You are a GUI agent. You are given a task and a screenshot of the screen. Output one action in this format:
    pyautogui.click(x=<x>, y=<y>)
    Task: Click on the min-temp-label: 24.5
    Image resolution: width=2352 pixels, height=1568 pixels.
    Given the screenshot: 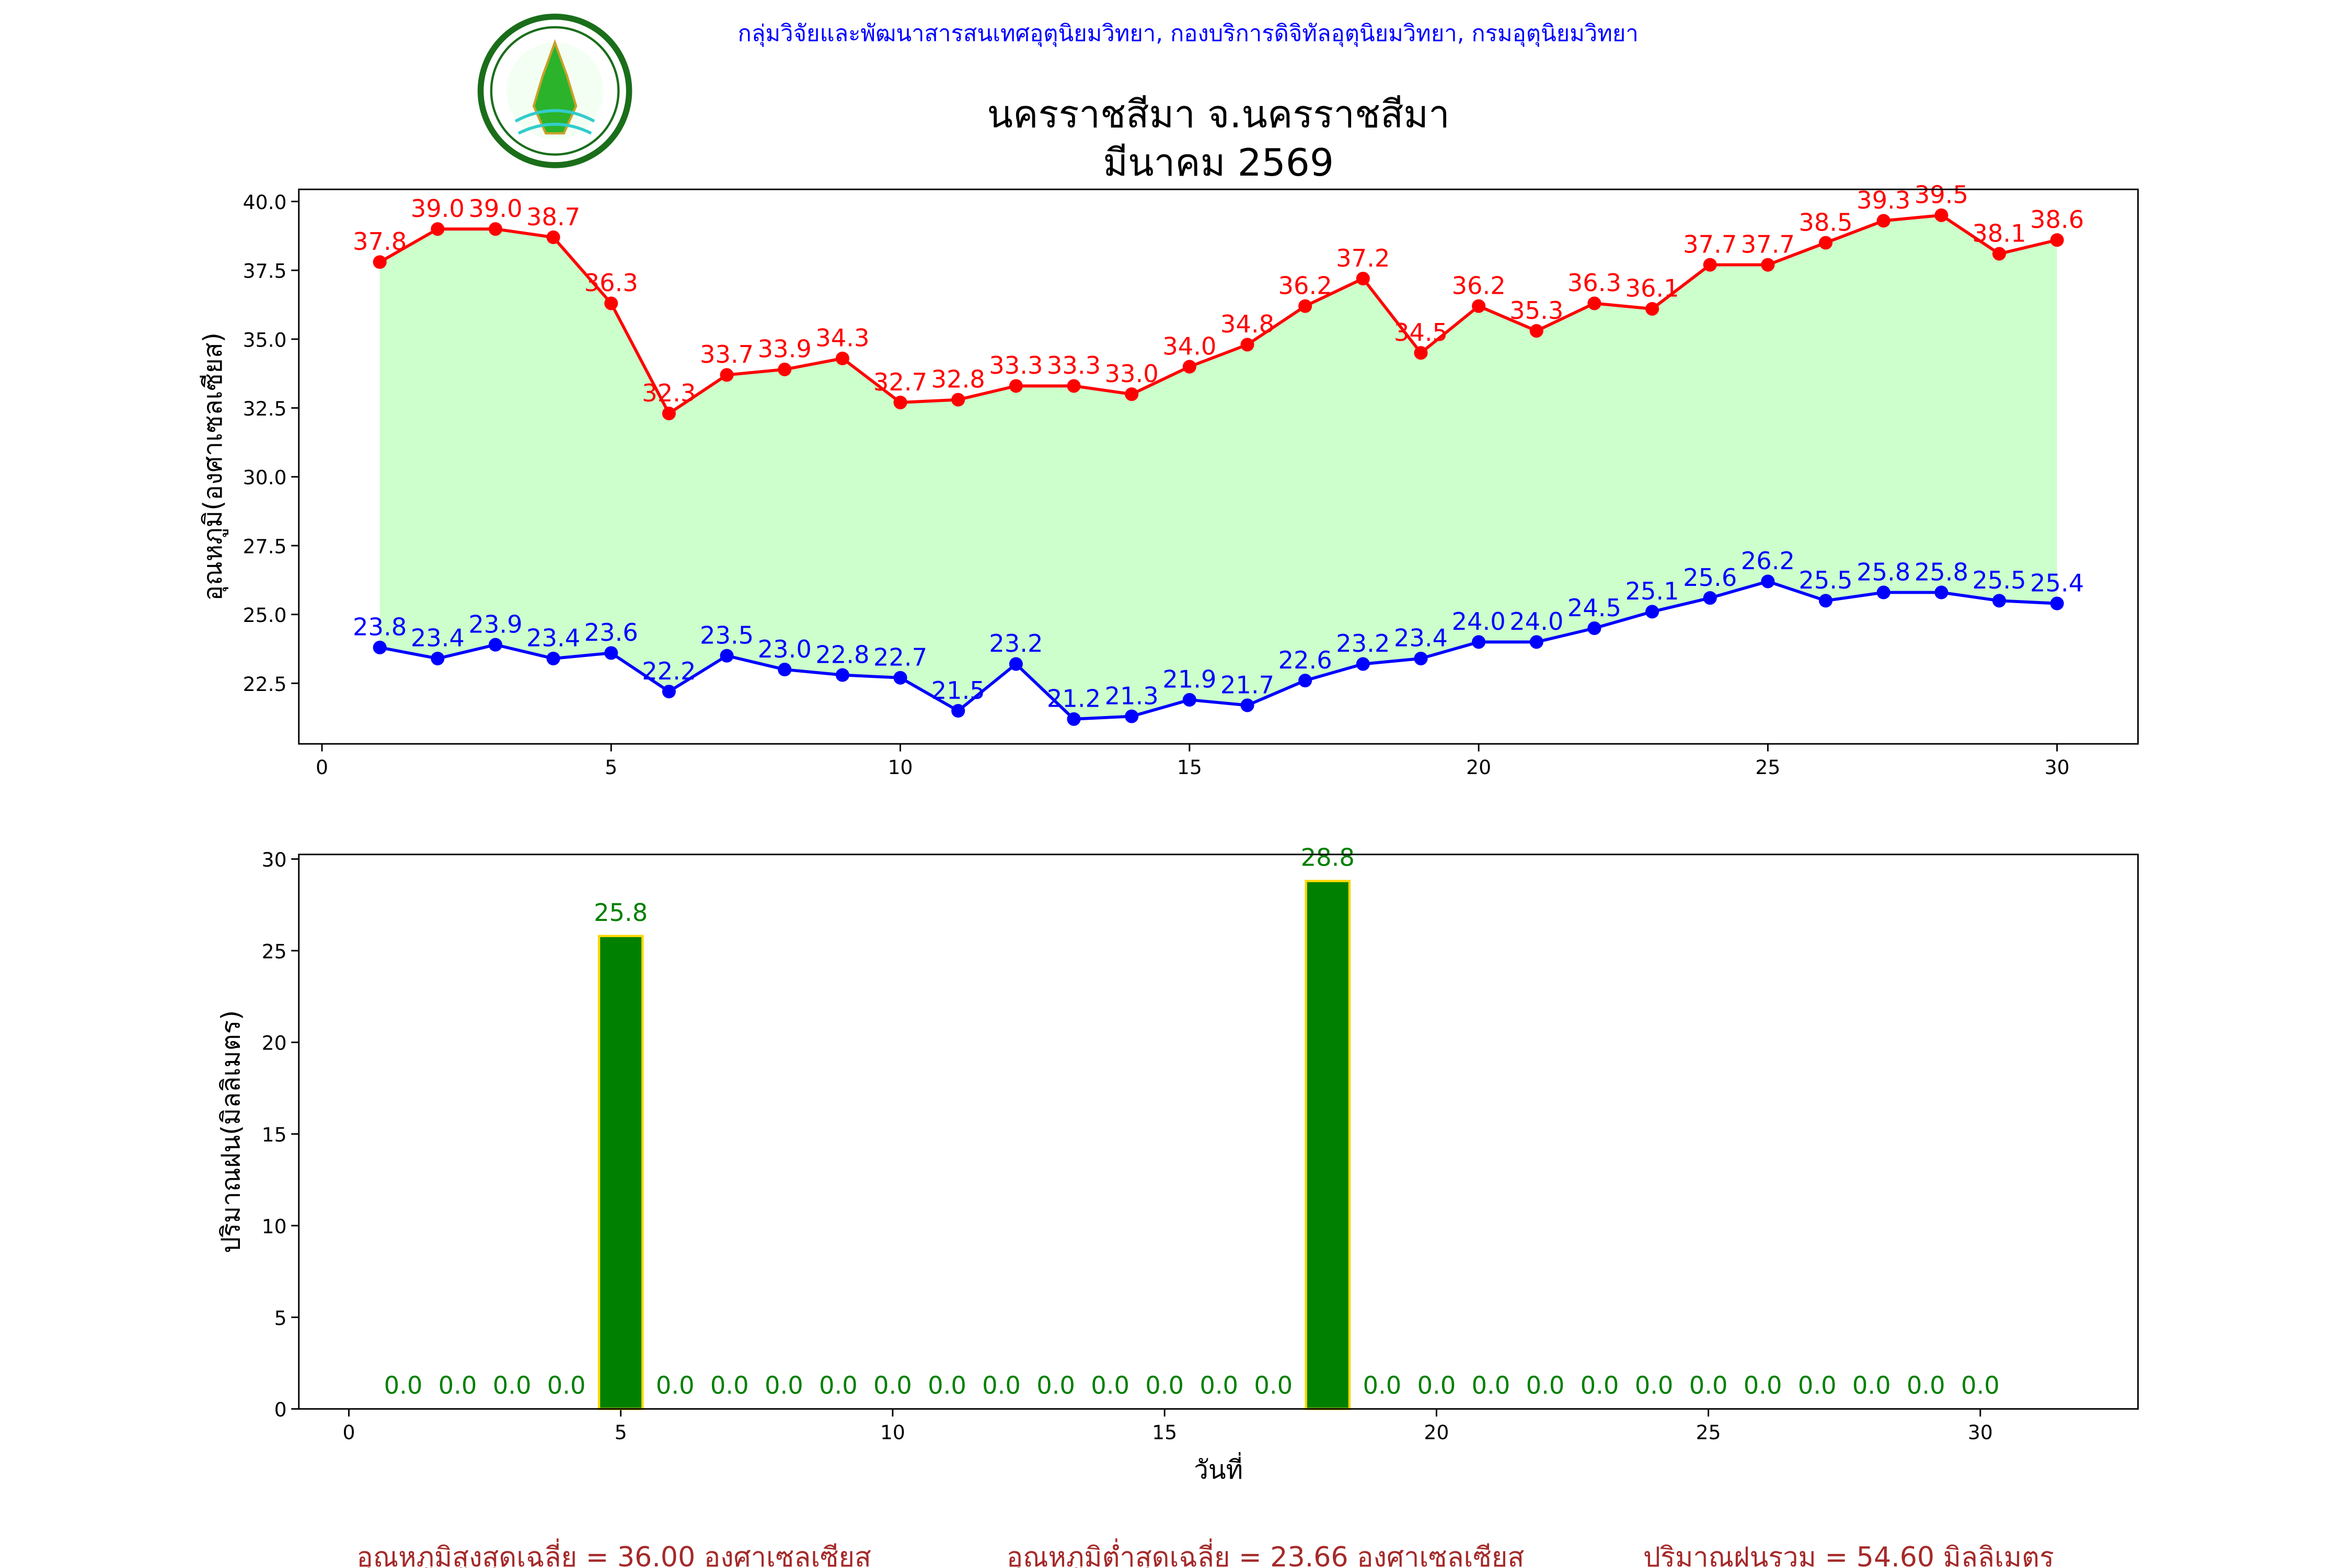 What is the action you would take?
    pyautogui.click(x=1594, y=608)
    